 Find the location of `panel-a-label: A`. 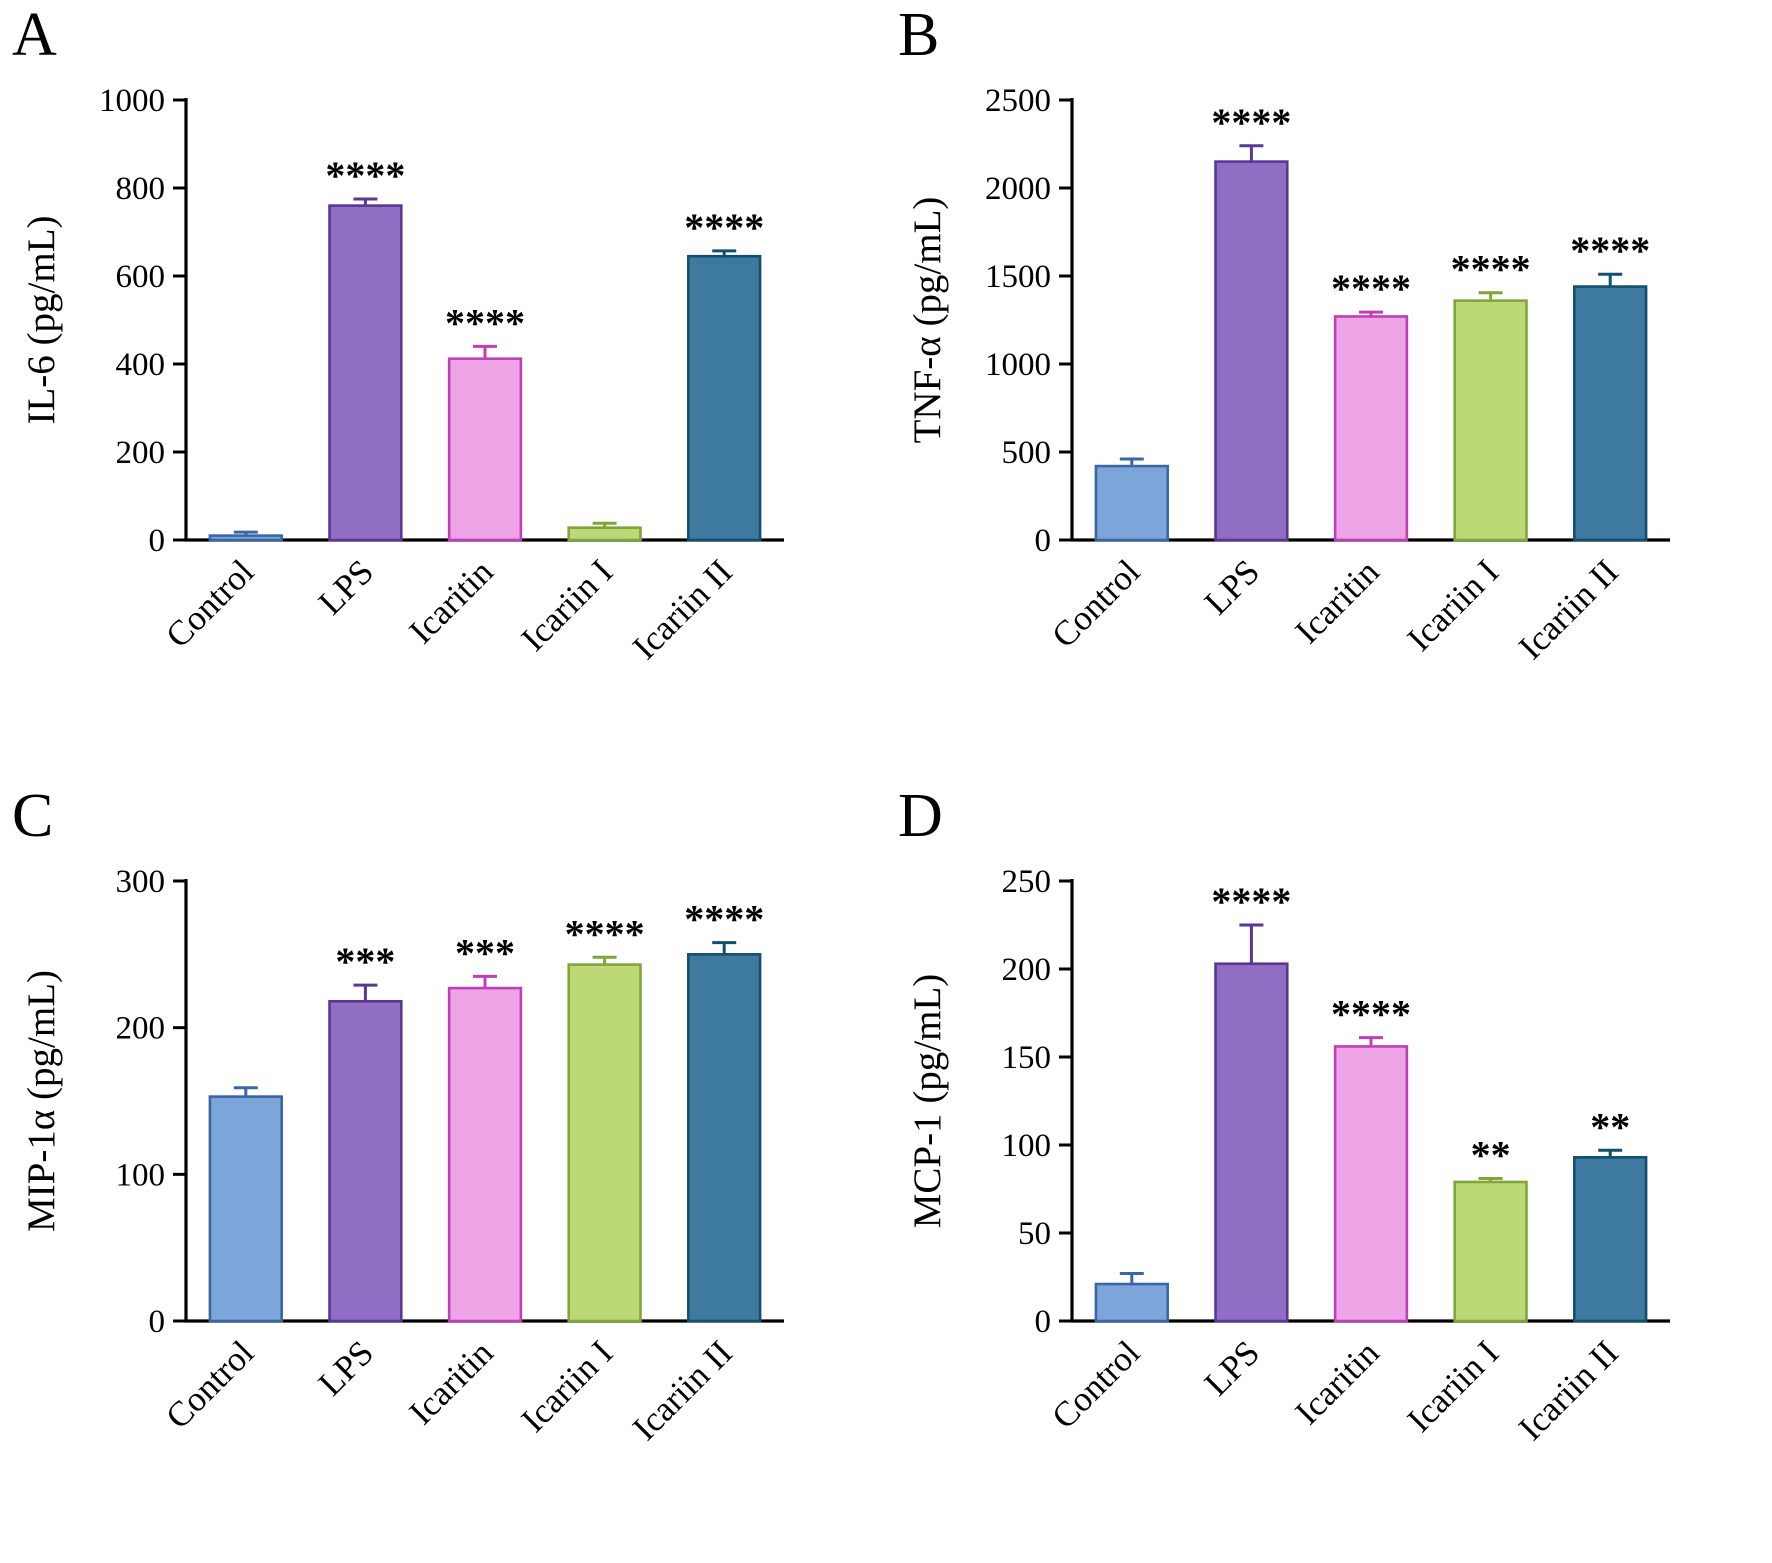

panel-a-label: A is located at coordinates (34, 35).